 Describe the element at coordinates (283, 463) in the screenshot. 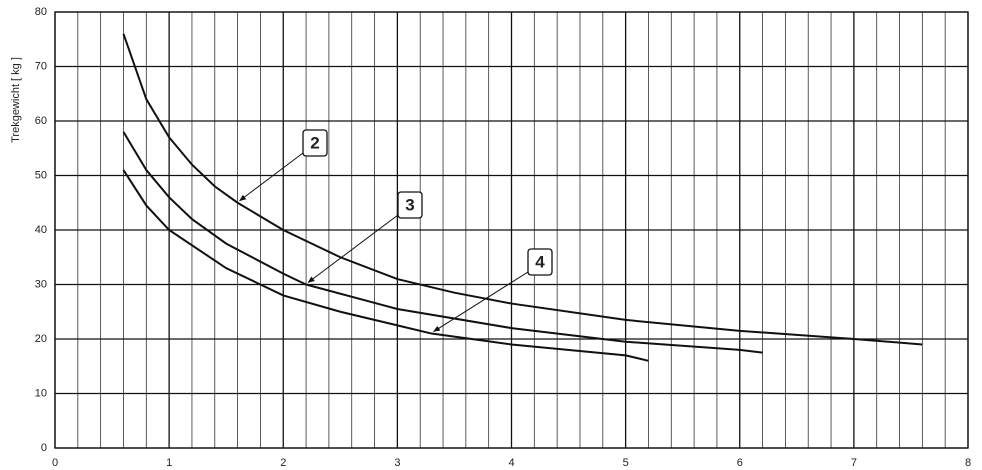

I see `x-tick-label: 2` at that location.